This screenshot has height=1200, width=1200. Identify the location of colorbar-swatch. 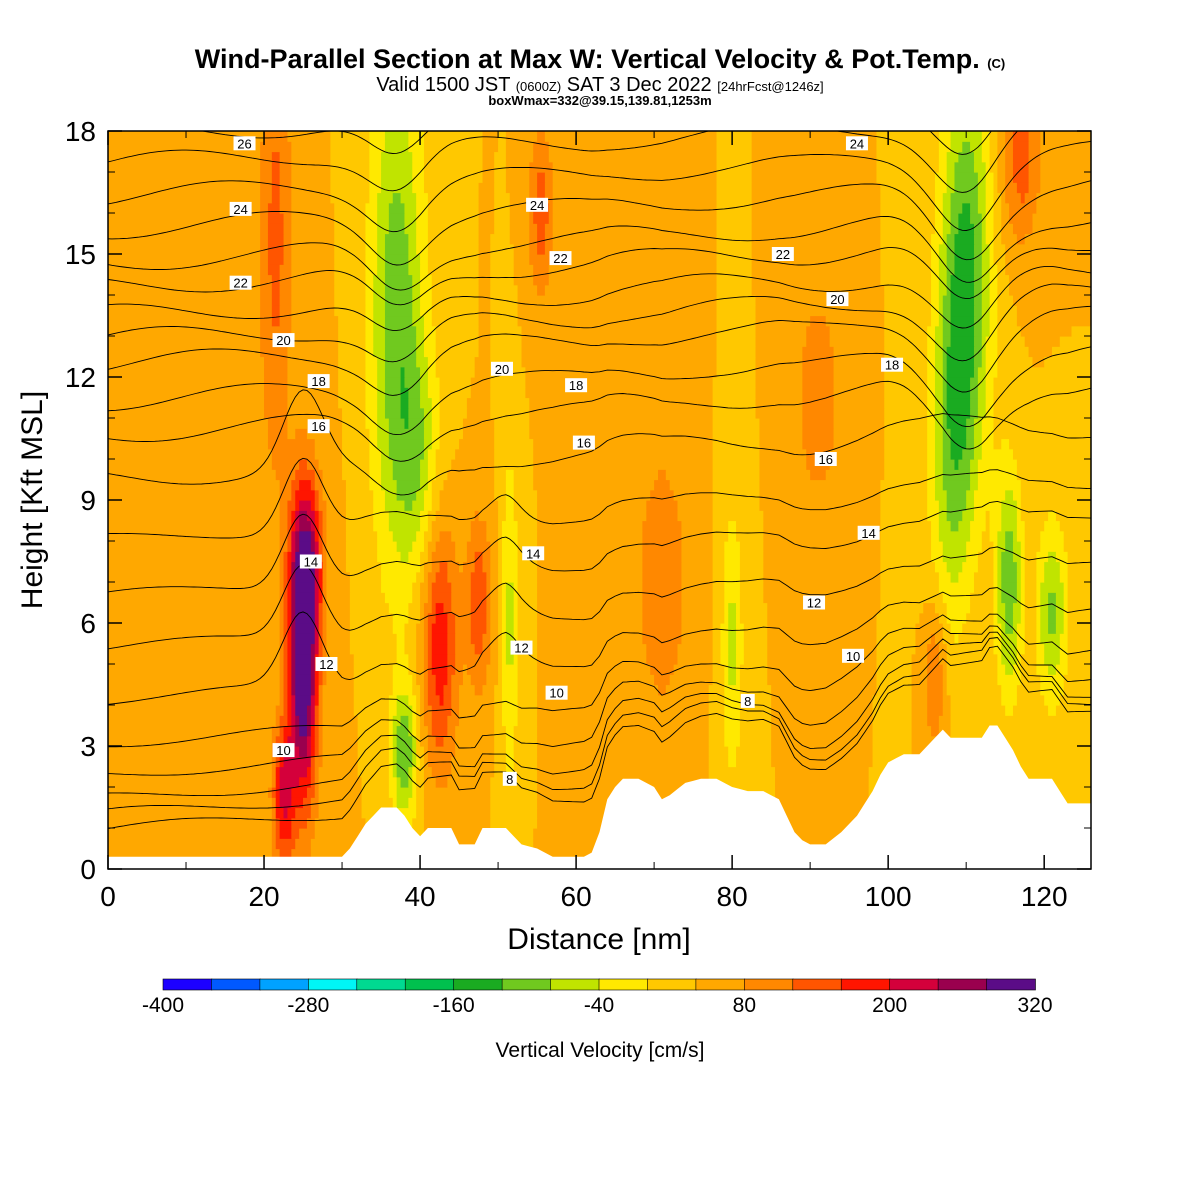
(284, 984).